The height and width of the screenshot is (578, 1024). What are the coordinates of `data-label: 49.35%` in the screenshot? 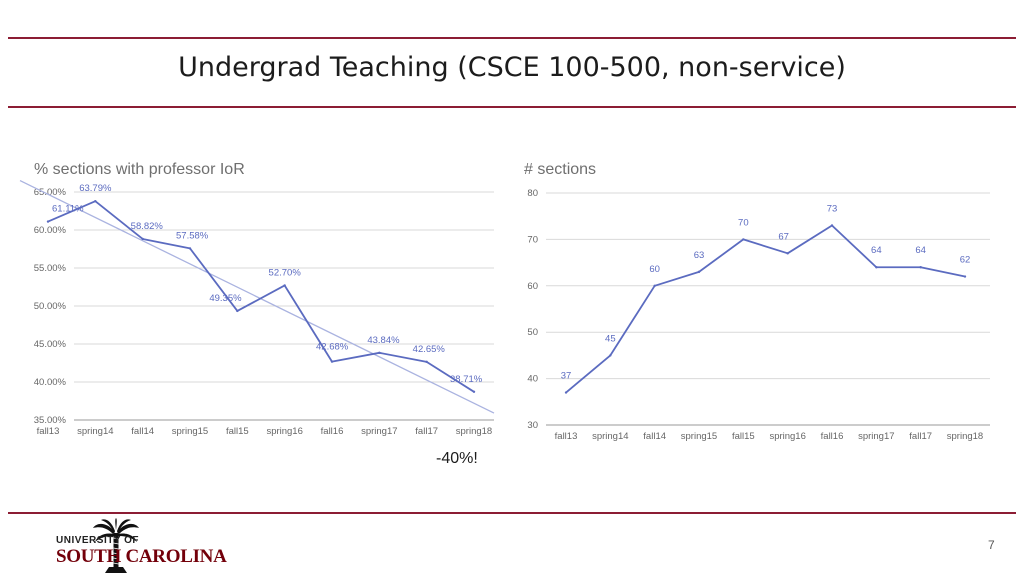 It's located at (225, 298).